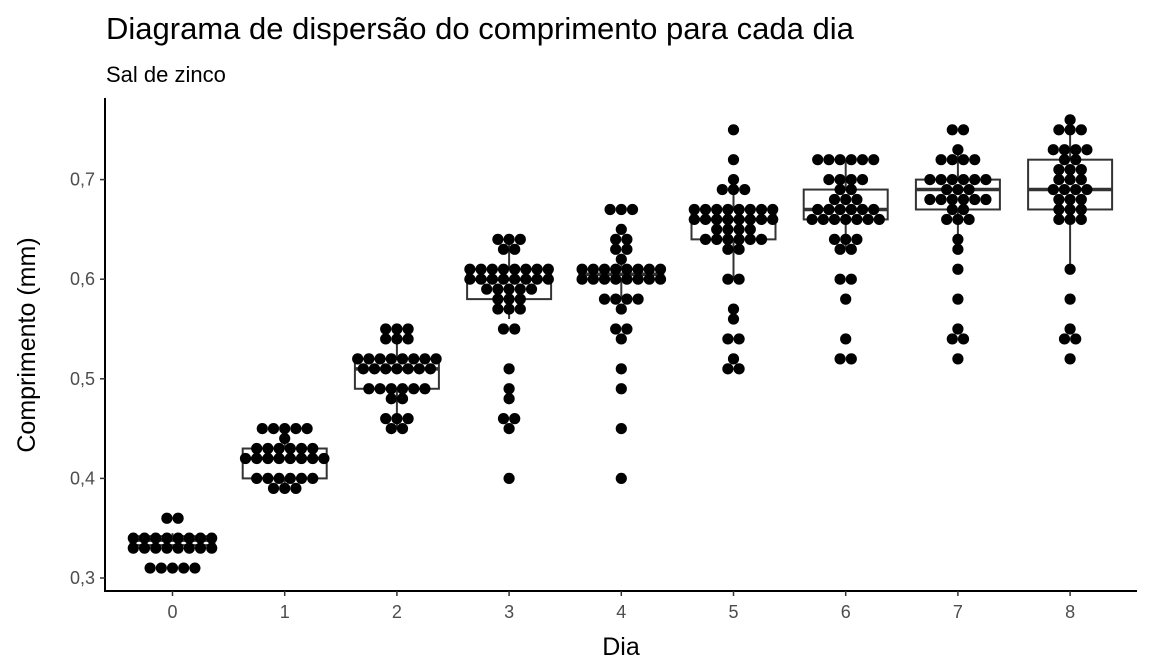 The image size is (1152, 672). I want to click on x-tick-label: 3, so click(509, 612).